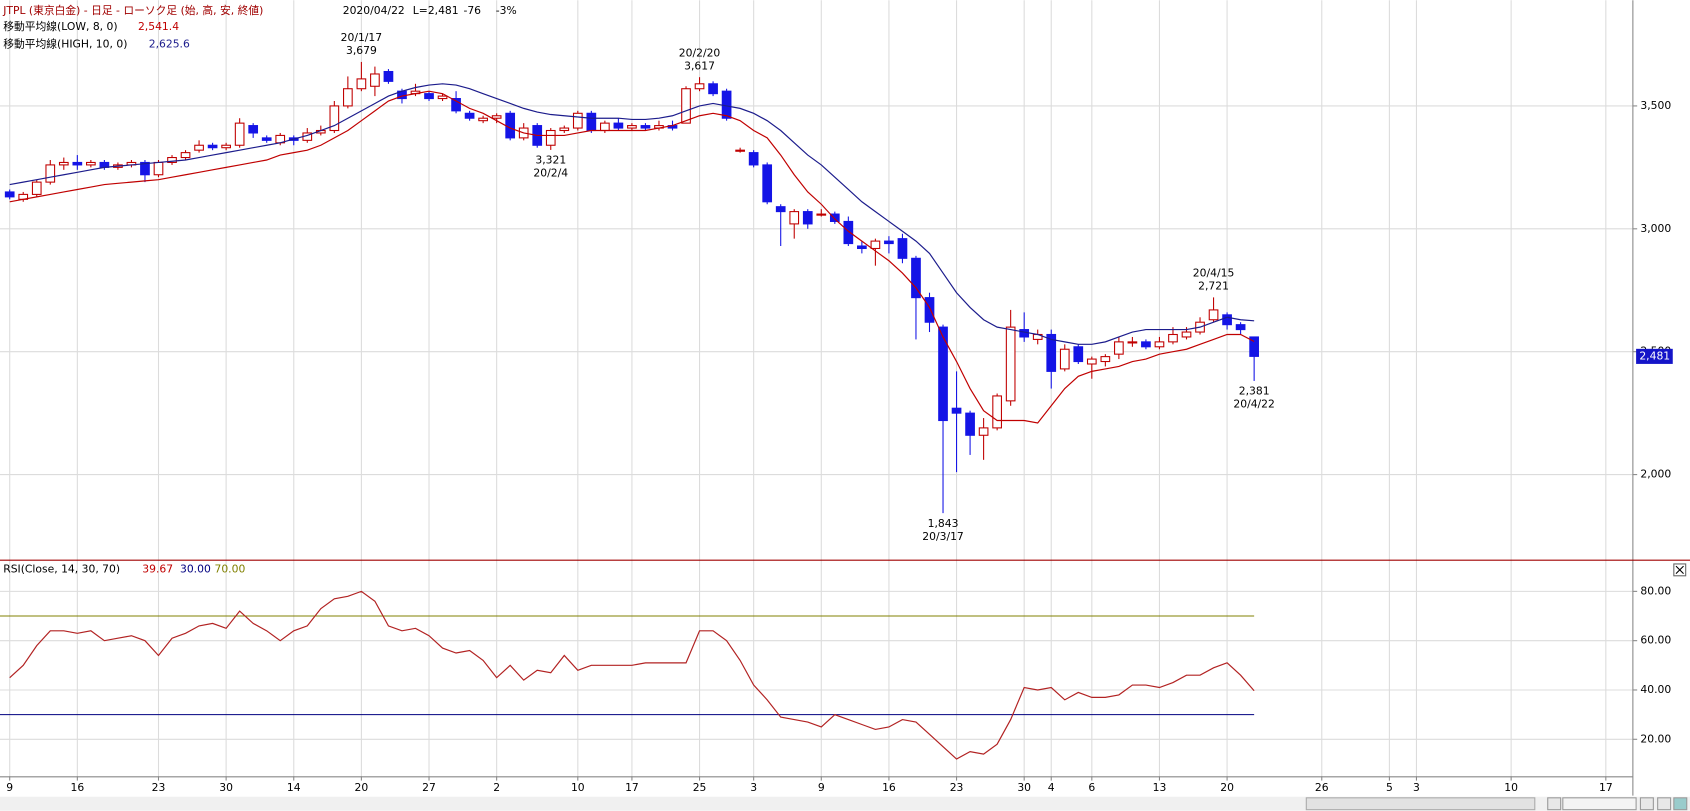 This screenshot has width=1690, height=811. What do you see at coordinates (1655, 228) in the screenshot?
I see `y-tick-label: 3,000` at bounding box center [1655, 228].